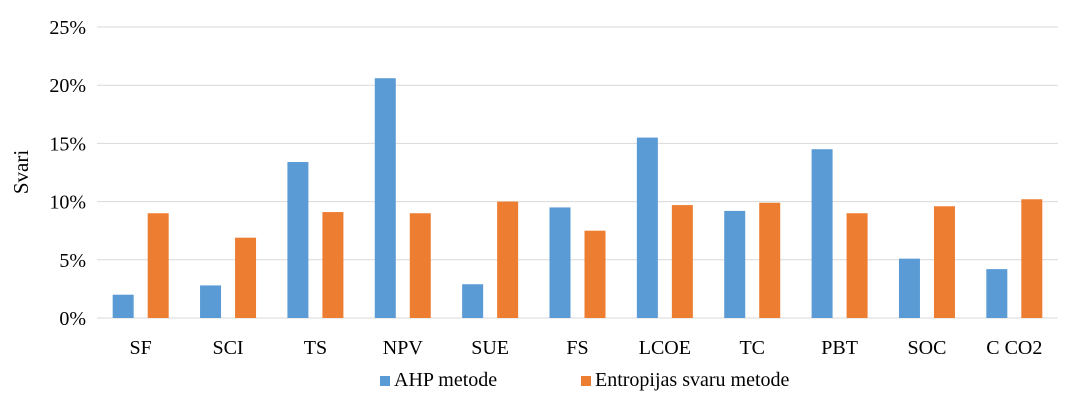 The image size is (1073, 394). I want to click on y-tick-label: 15%, so click(67, 144).